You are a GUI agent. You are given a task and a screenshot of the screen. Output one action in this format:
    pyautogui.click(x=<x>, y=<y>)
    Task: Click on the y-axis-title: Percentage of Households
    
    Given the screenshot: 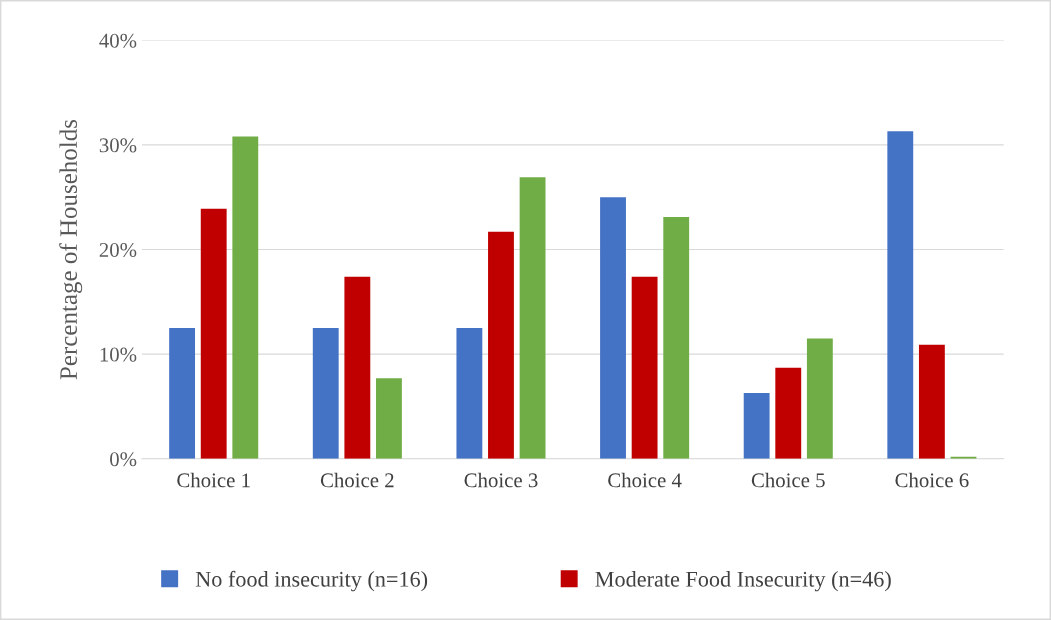 What is the action you would take?
    pyautogui.click(x=71, y=249)
    